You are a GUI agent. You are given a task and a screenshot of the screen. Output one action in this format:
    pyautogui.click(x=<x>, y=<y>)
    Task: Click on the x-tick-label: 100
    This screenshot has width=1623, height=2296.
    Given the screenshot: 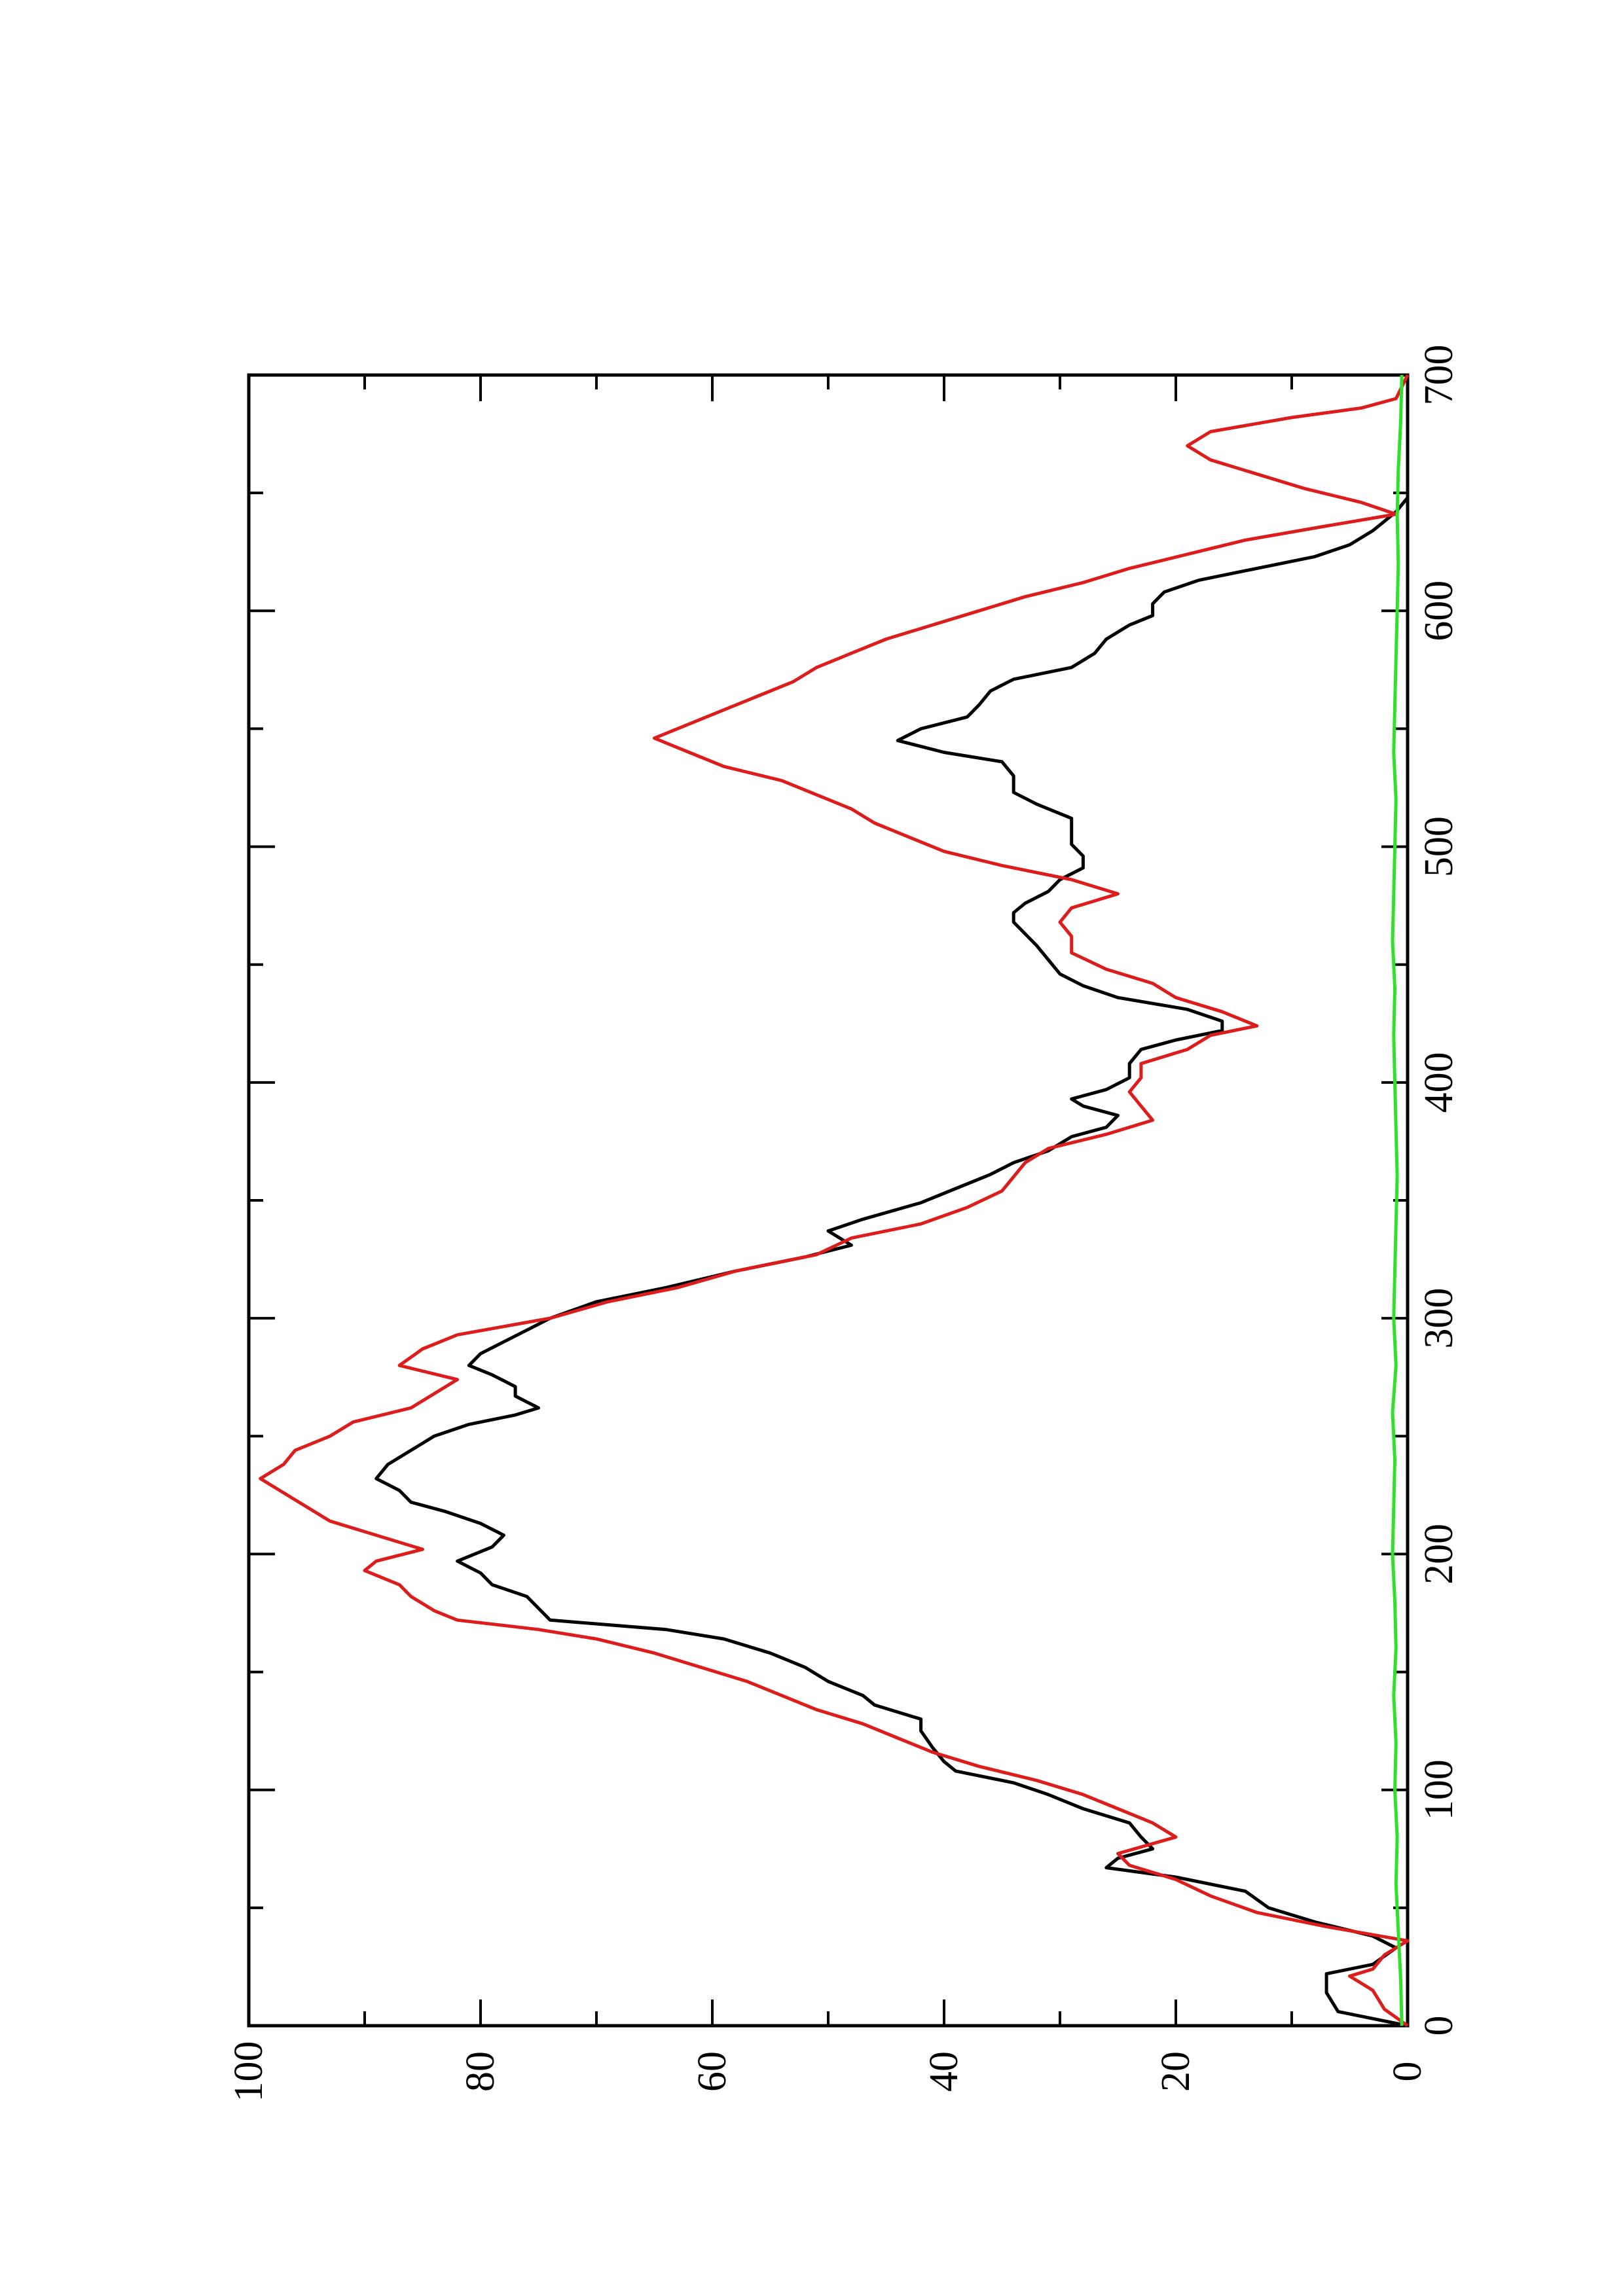 What is the action you would take?
    pyautogui.click(x=1439, y=1789)
    